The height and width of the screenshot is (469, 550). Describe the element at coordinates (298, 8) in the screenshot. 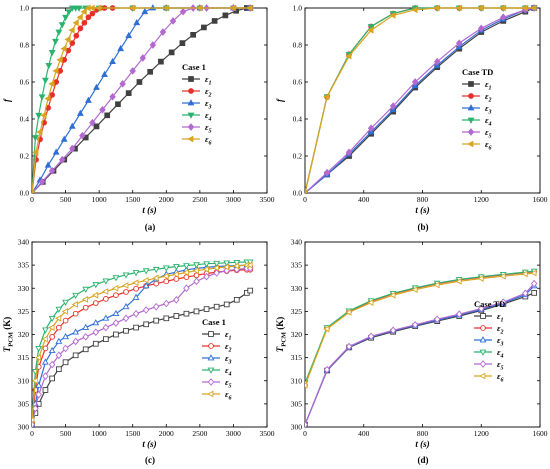

I see `y-tick-label: 1.0` at that location.